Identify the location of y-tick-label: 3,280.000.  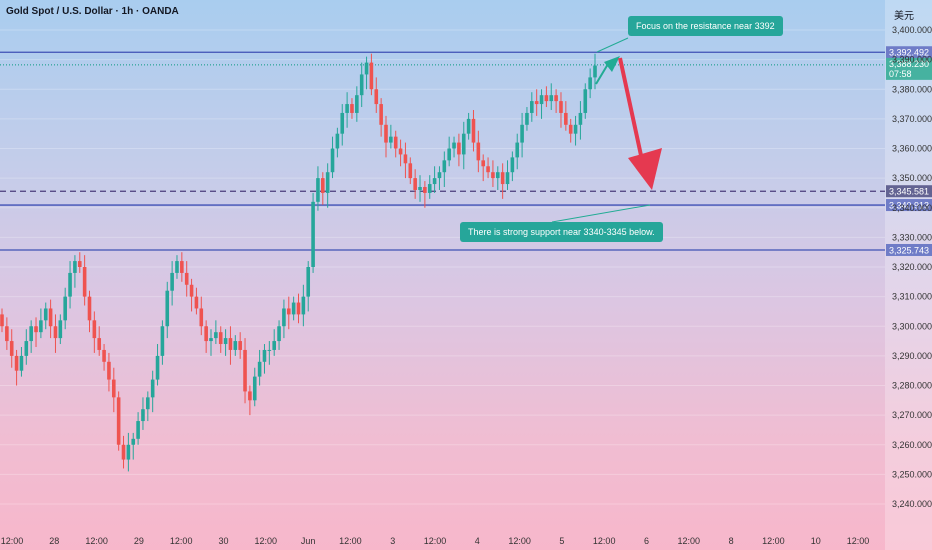
(912, 386).